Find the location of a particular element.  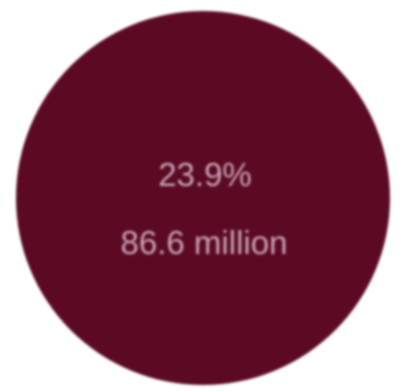

slice-percent-label: 23.9% is located at coordinates (205, 174).